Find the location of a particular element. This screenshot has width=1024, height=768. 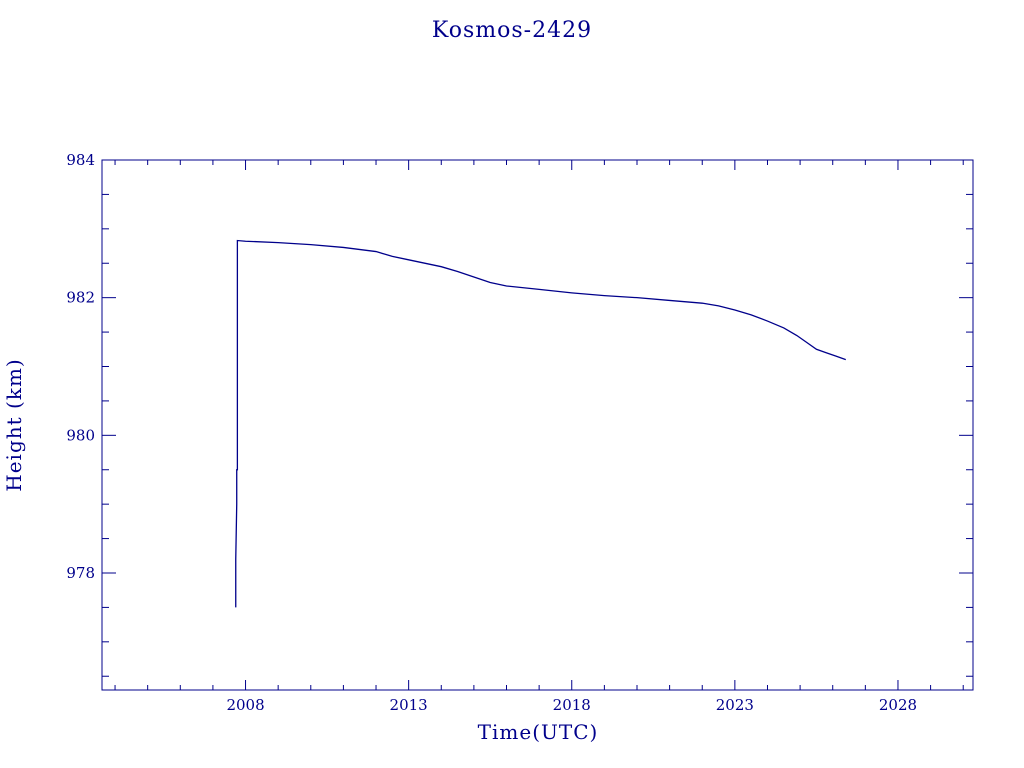

x-tick-label: 2008 is located at coordinates (245, 705).